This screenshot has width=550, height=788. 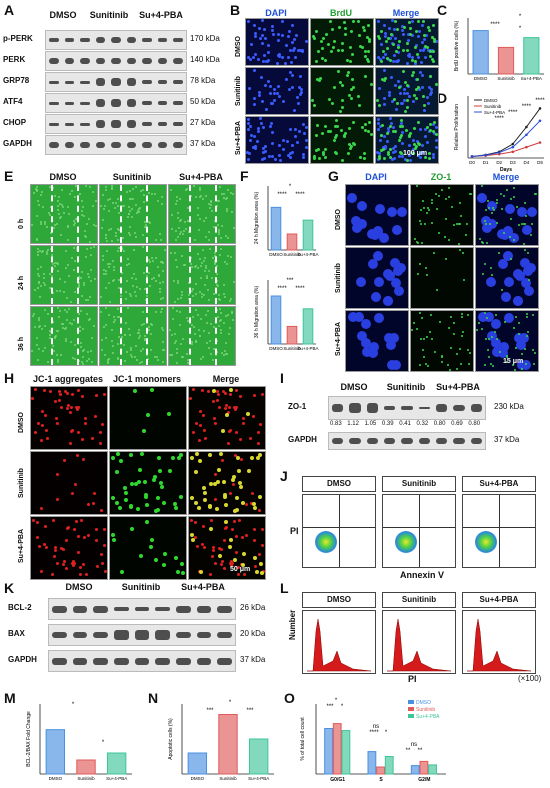 I want to click on h-image-sunitinib-merge, so click(x=227, y=483).